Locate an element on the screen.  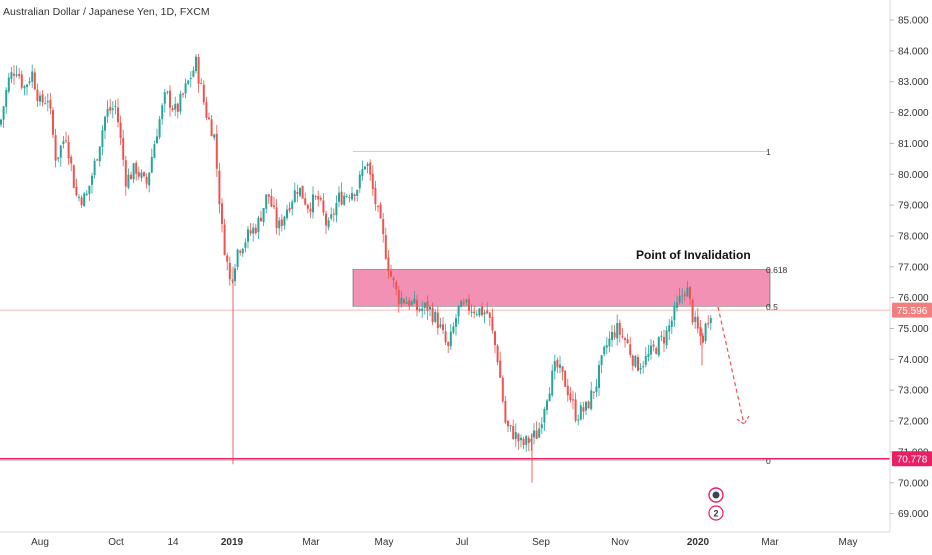
x-tick-label: Aug is located at coordinates (40, 542).